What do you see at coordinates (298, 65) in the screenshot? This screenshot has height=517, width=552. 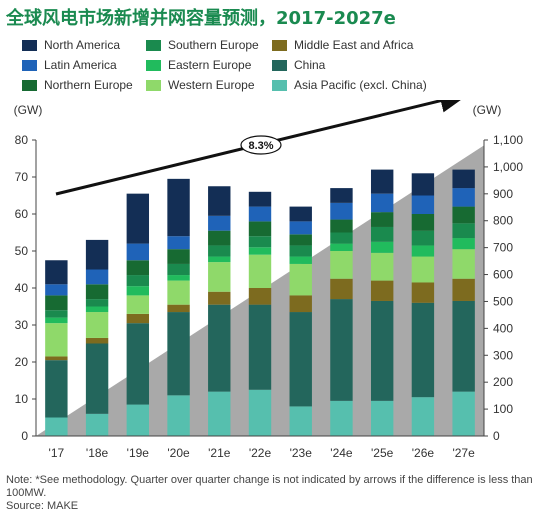 I see `legend-item: China` at bounding box center [298, 65].